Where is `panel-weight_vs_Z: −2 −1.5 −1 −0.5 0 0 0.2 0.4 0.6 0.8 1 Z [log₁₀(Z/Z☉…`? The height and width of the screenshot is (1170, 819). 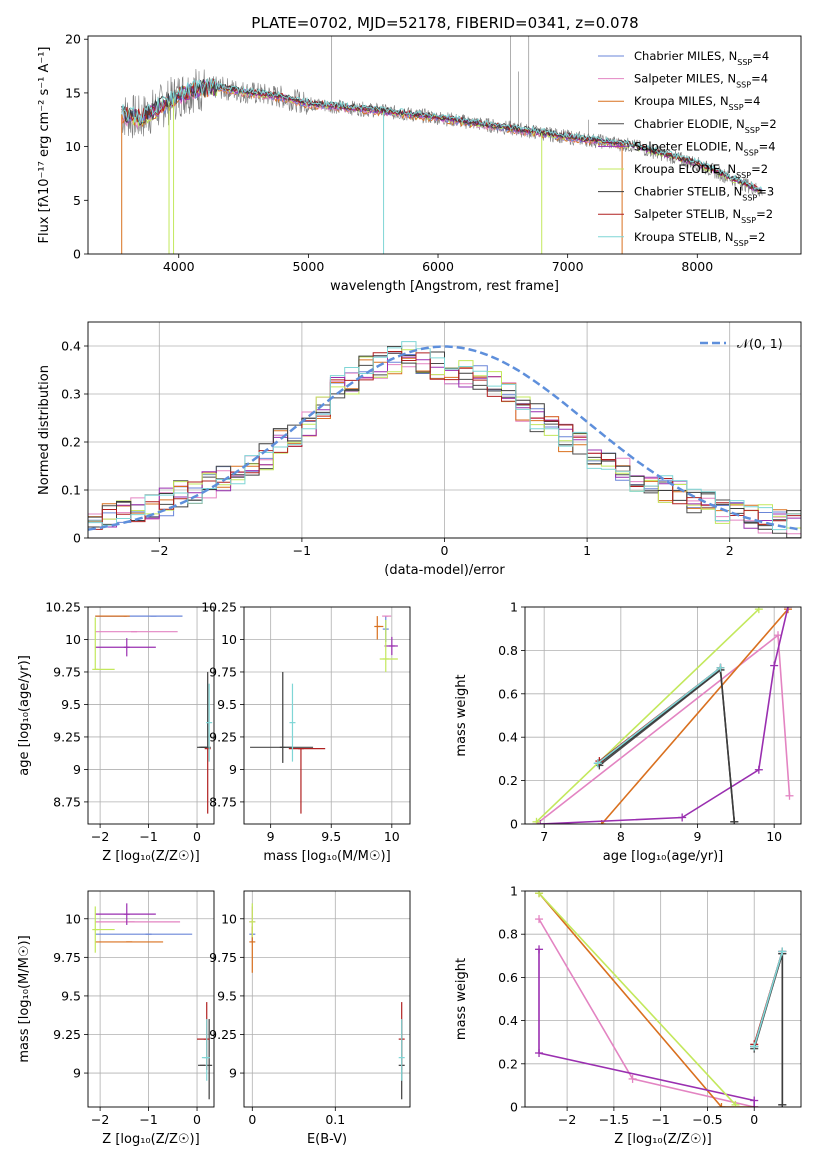
panel-weight_vs_Z: −2 −1.5 −1 −0.5 0 0 0.2 0.4 0.6 0.8 1 Z [log₁₀(Z/Z☉… is located at coordinates (628, 1015).